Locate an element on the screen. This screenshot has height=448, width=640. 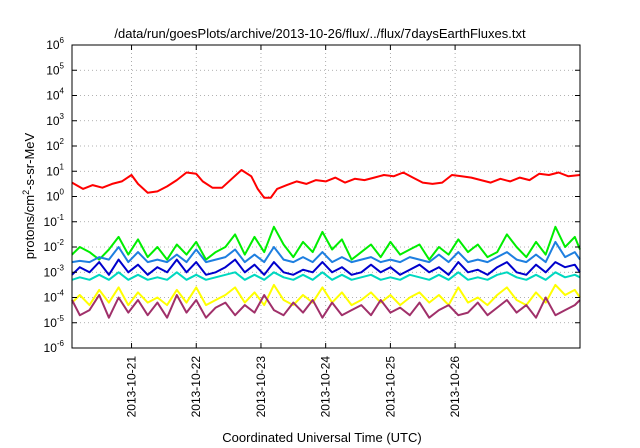
y-tick-label: 10⁻¹ is located at coordinates (54, 221).